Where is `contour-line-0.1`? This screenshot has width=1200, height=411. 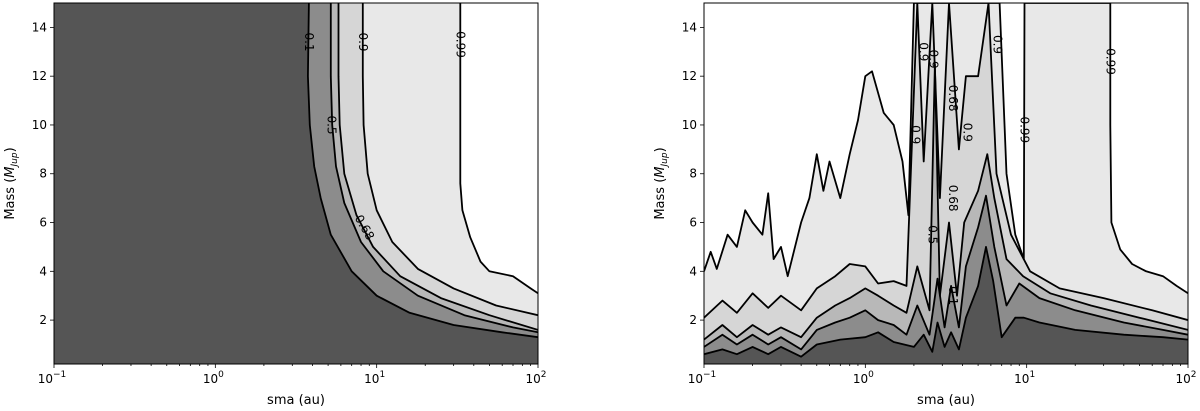
contour-line-0.1 is located at coordinates (946, 302).